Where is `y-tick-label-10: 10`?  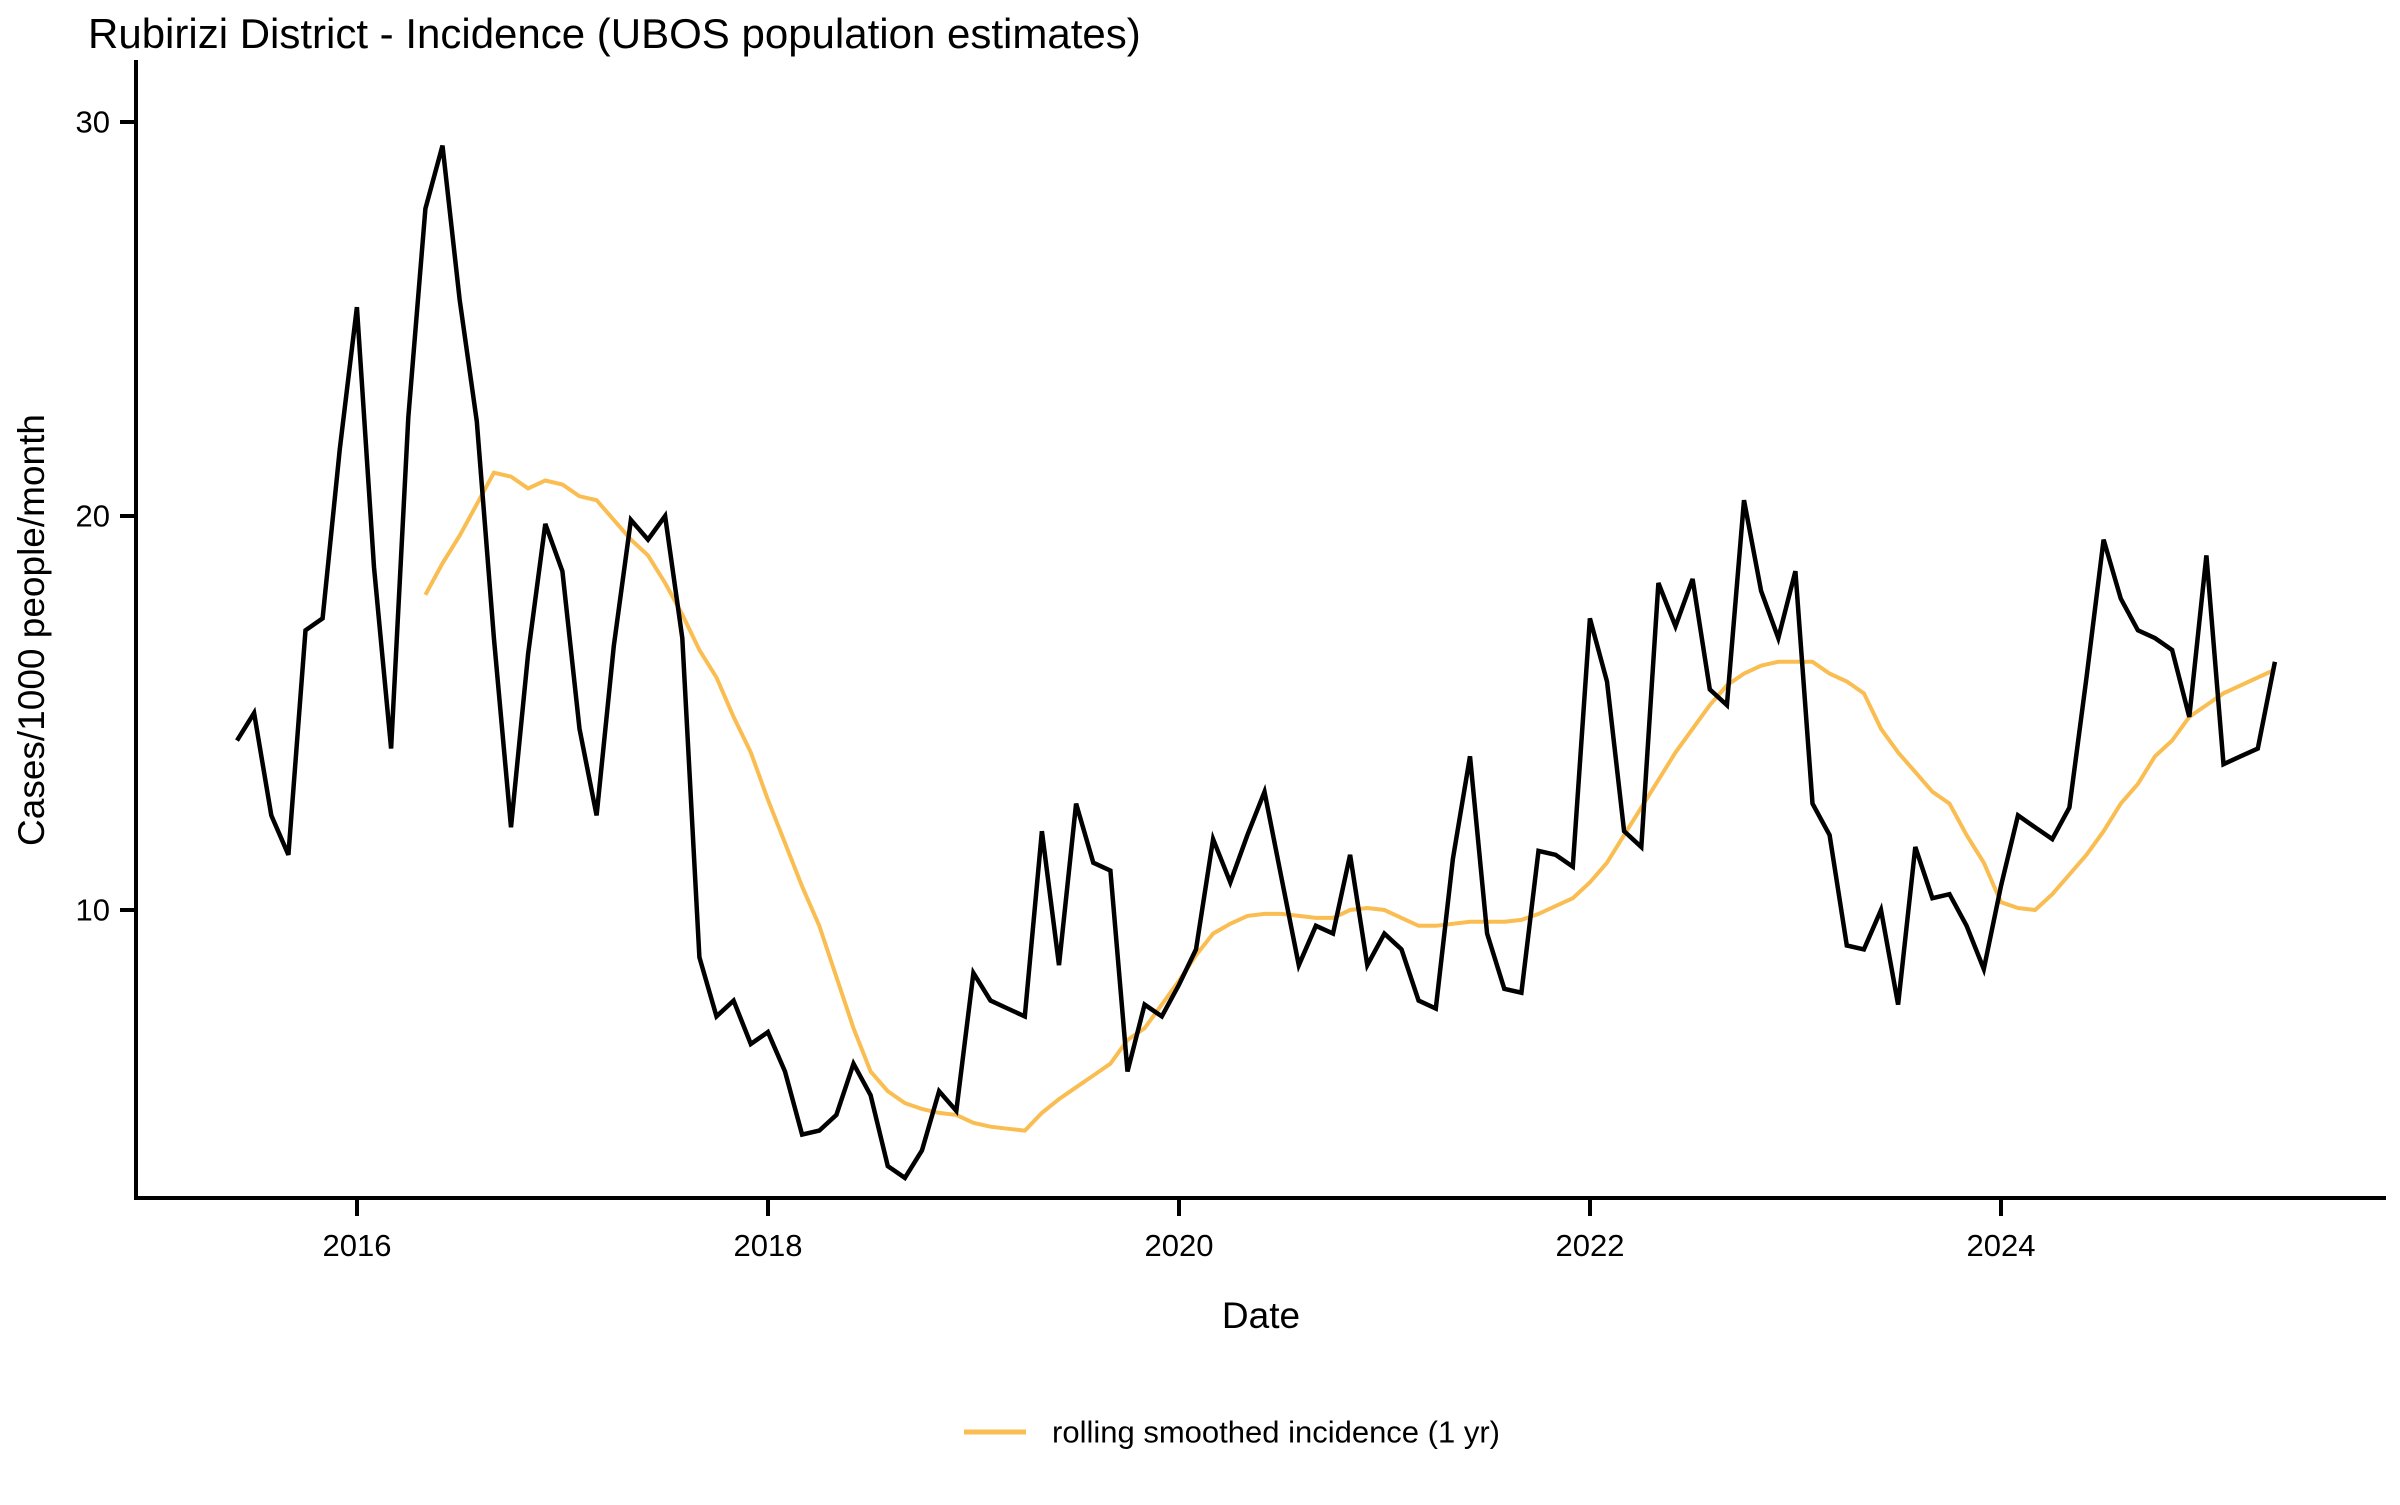 y-tick-label-10: 10 is located at coordinates (93, 910).